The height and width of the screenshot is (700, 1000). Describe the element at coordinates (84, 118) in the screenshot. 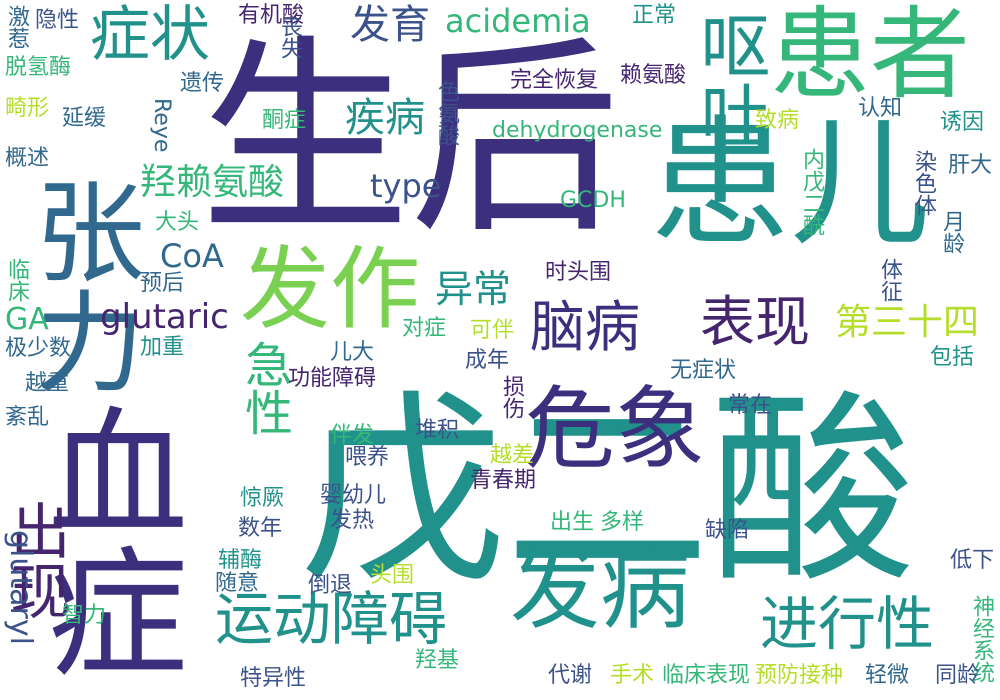

I see `word-yanhuan: 延缓` at that location.